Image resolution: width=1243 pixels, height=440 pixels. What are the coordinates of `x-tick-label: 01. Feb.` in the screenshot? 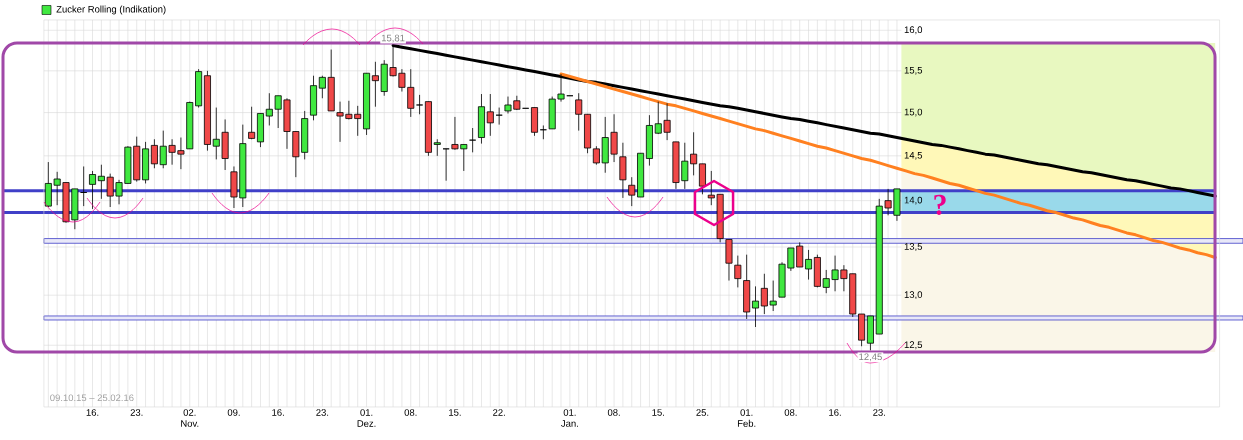 It's located at (746, 418).